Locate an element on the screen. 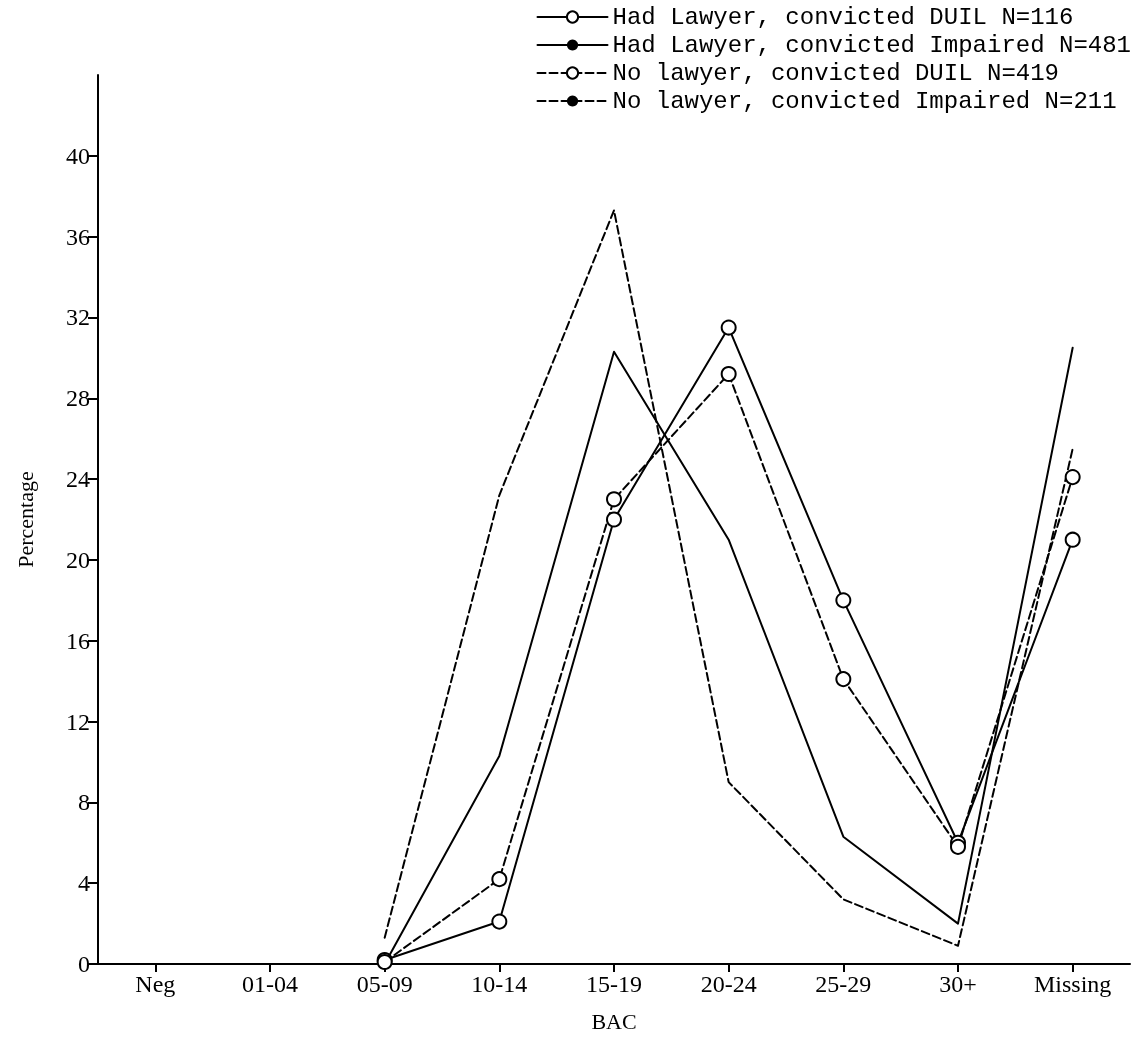  legend-label: No lawyer, convicted DUIL N=419 is located at coordinates (835, 73).